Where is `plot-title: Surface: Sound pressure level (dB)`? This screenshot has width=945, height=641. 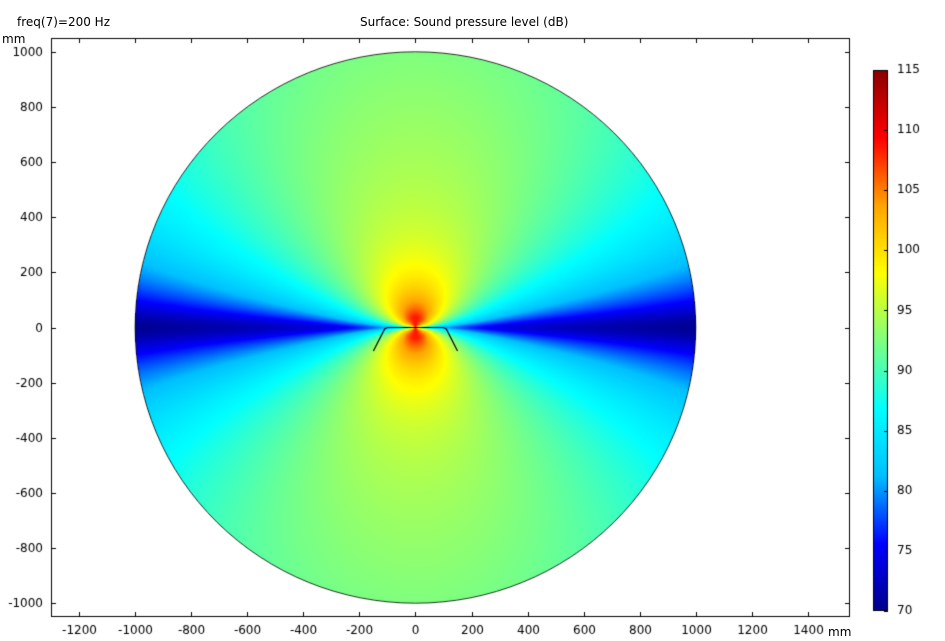 plot-title: Surface: Sound pressure level (dB) is located at coordinates (464, 22).